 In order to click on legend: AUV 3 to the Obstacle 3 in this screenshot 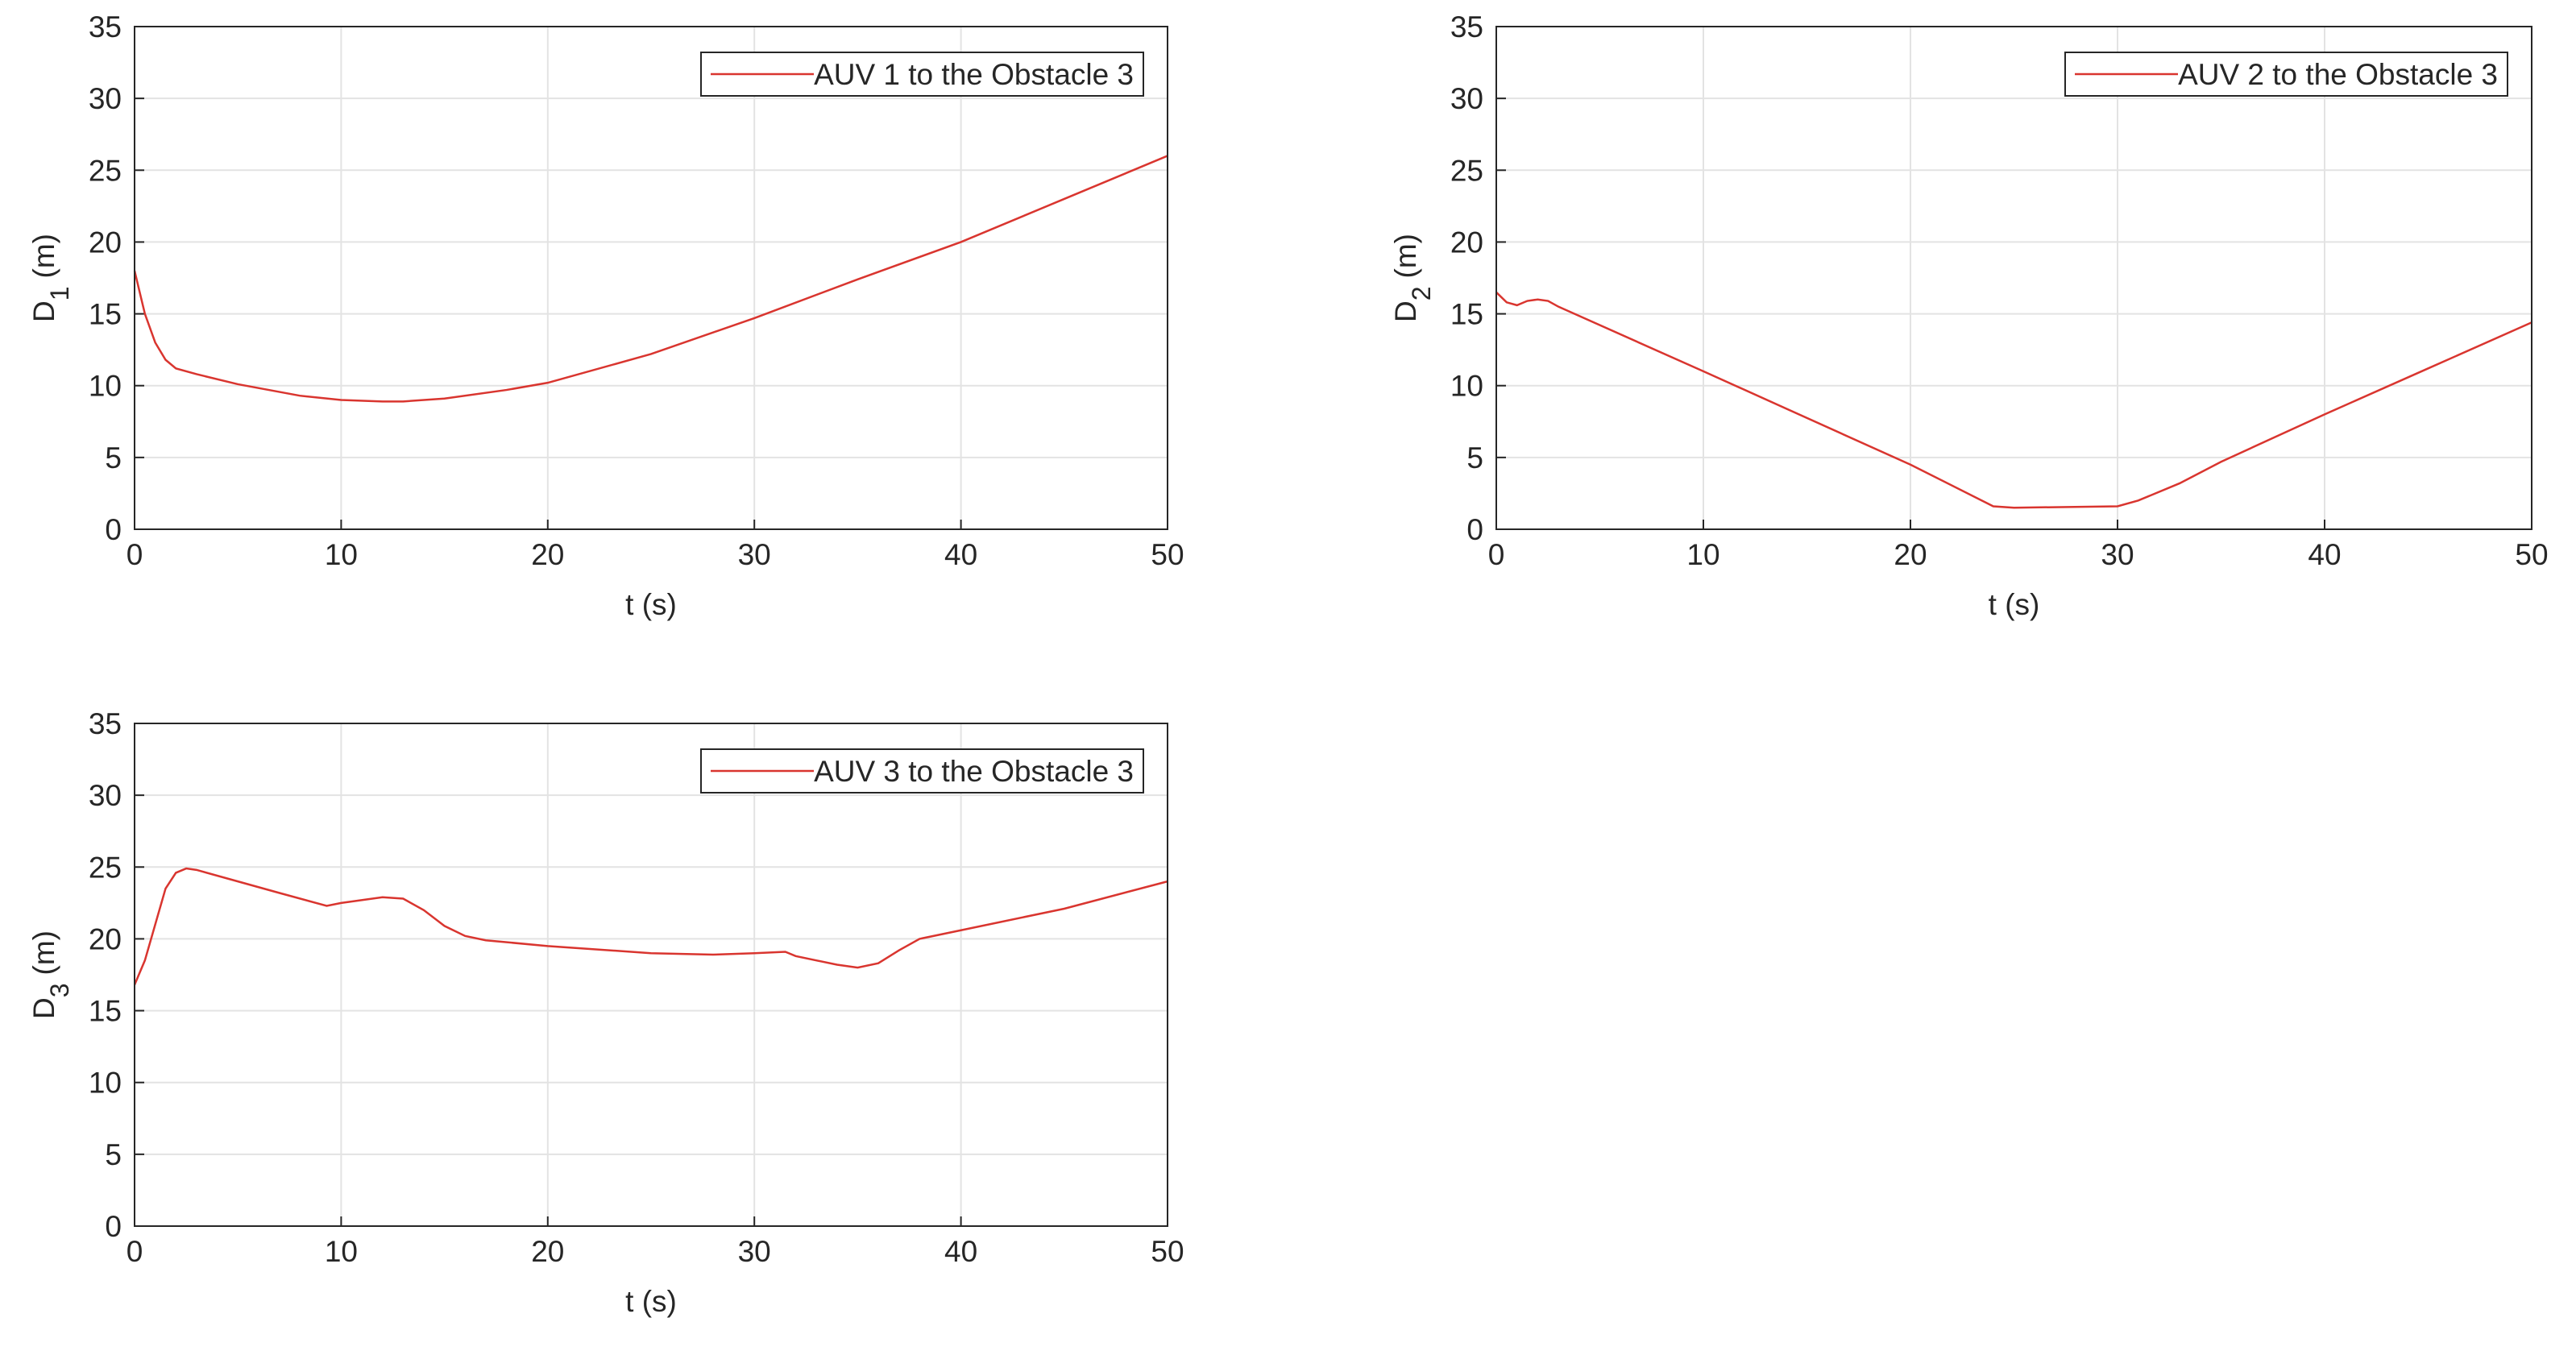, I will do `click(922, 771)`.